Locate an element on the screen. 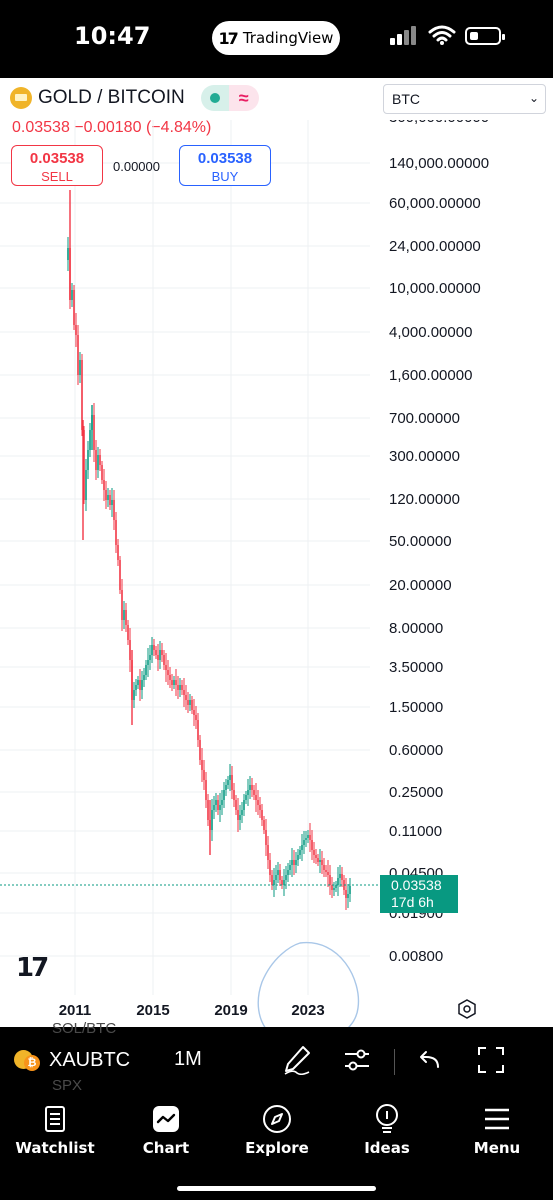 The image size is (553, 1200). symbol-header: GOLD / BITCOIN ≈ is located at coordinates (134, 98).